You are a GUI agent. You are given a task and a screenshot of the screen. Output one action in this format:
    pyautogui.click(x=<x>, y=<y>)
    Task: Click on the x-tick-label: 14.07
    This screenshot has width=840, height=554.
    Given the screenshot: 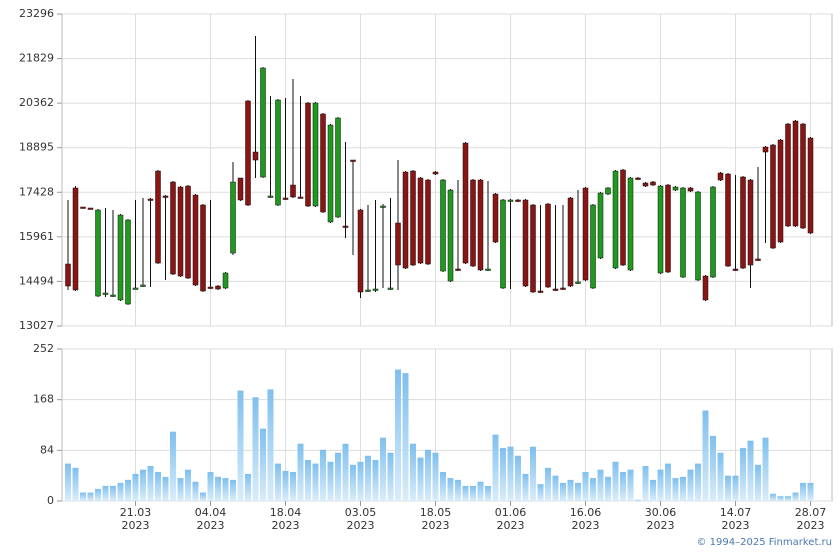 What is the action you would take?
    pyautogui.click(x=736, y=512)
    